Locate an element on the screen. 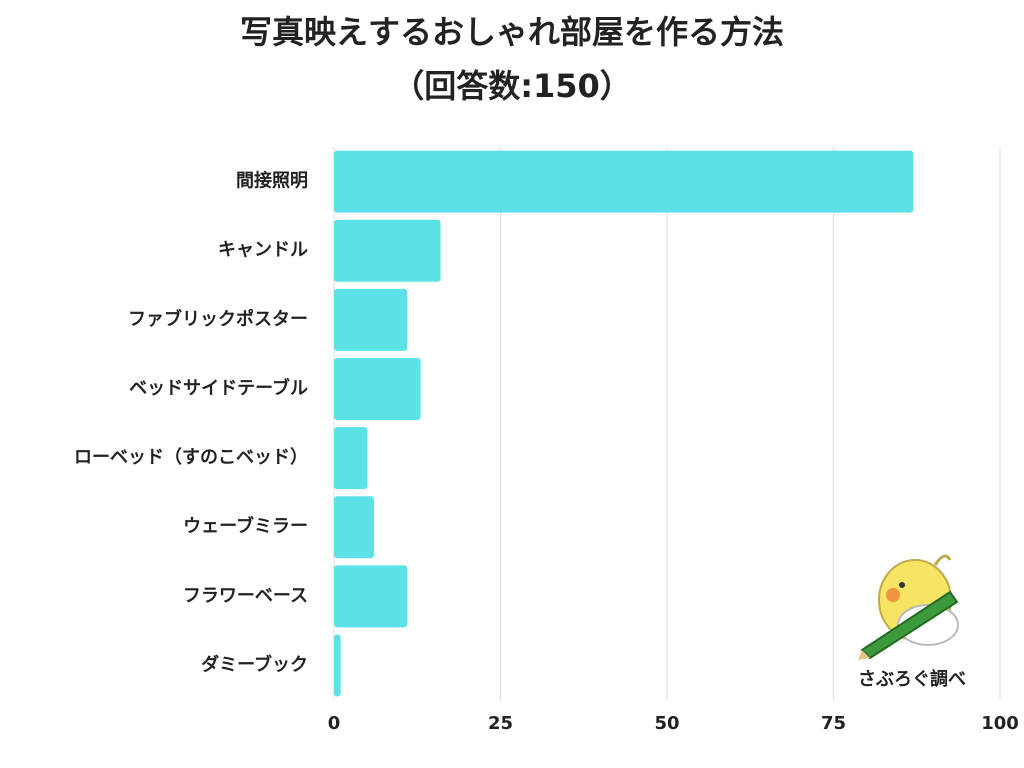 The image size is (1024, 768). chart-title: 写真映えするおしゃれ部屋を作る方法 is located at coordinates (512, 32).